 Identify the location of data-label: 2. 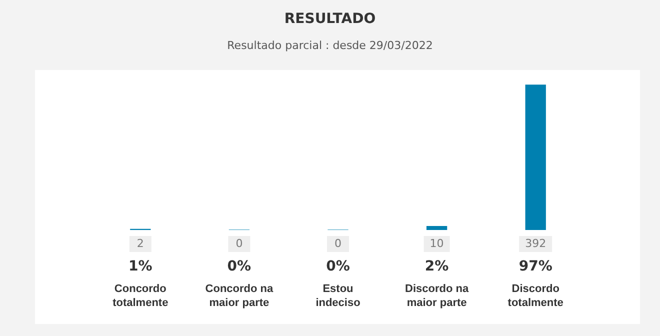
(140, 243).